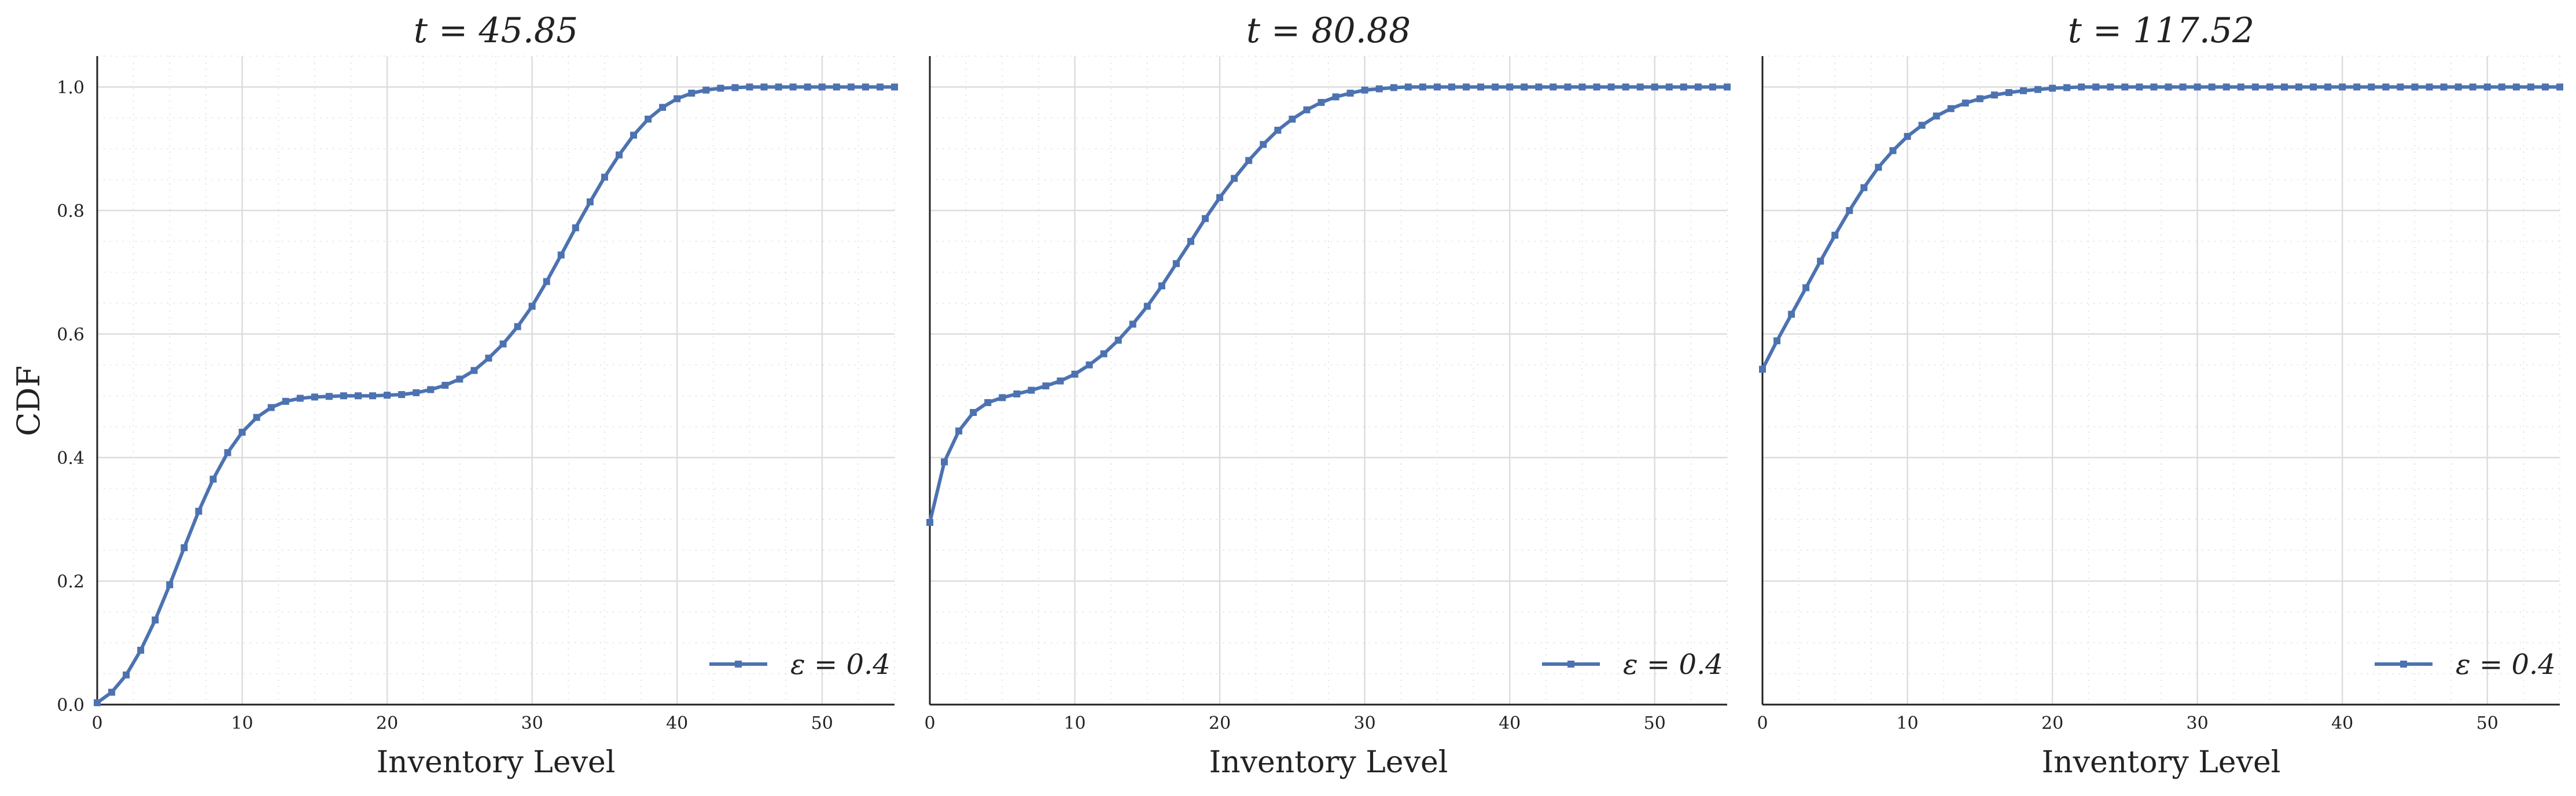  What do you see at coordinates (532, 723) in the screenshot?
I see `x-tick-label: 30` at bounding box center [532, 723].